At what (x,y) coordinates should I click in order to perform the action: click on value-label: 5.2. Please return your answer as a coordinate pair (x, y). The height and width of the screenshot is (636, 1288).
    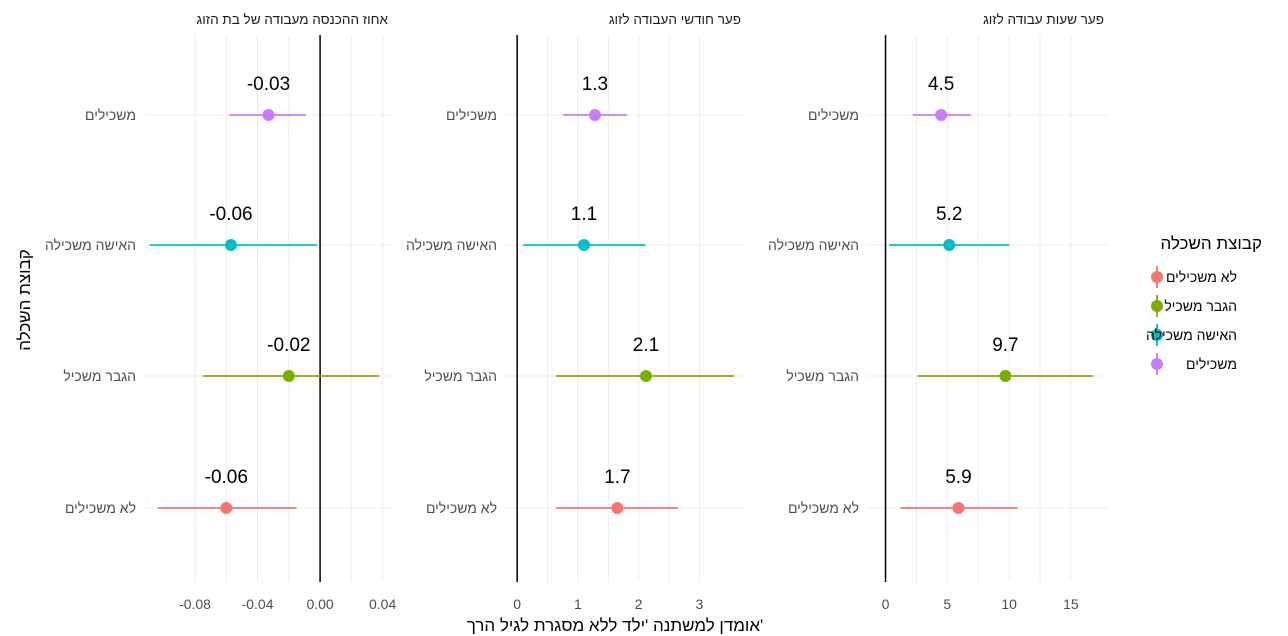
    Looking at the image, I should click on (949, 214).